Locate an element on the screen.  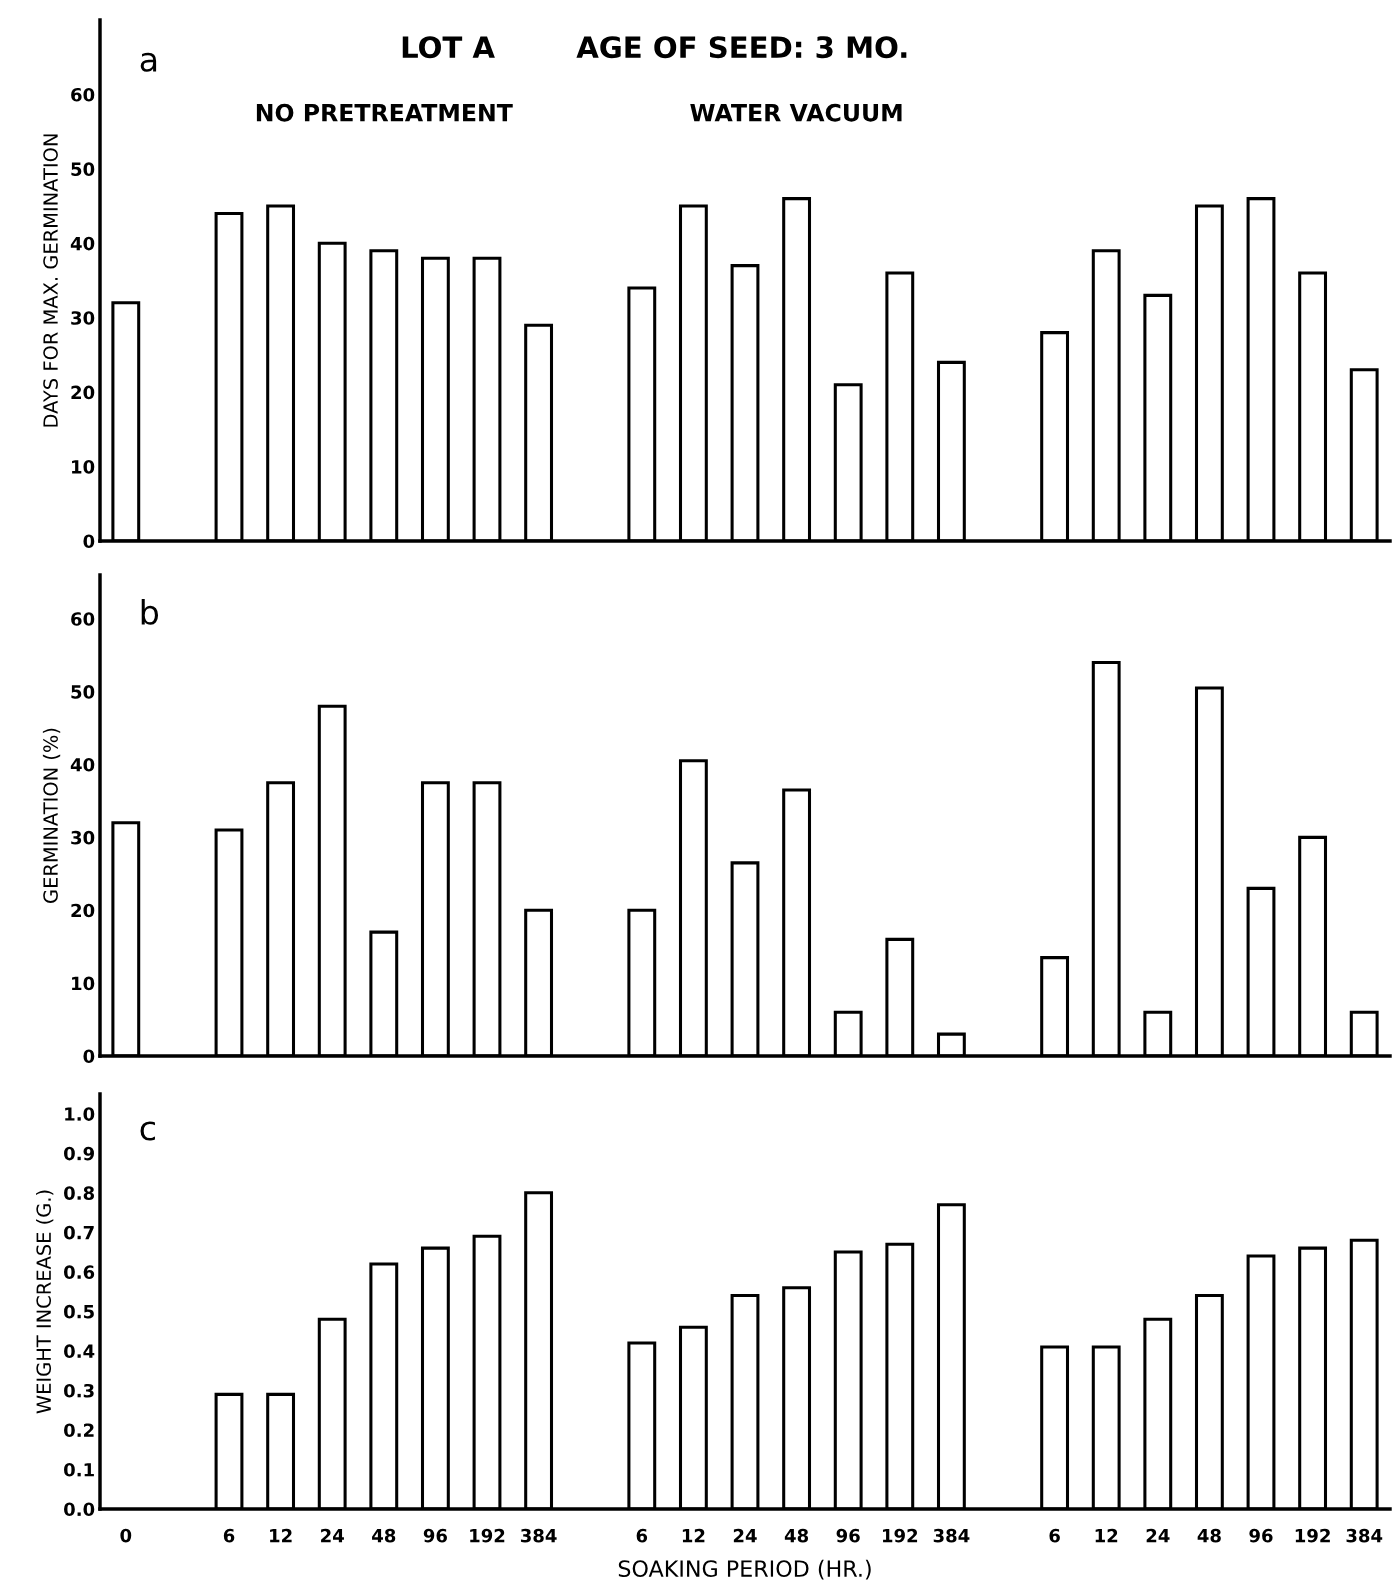
annotation: WATER VACUUM is located at coordinates (796, 112).